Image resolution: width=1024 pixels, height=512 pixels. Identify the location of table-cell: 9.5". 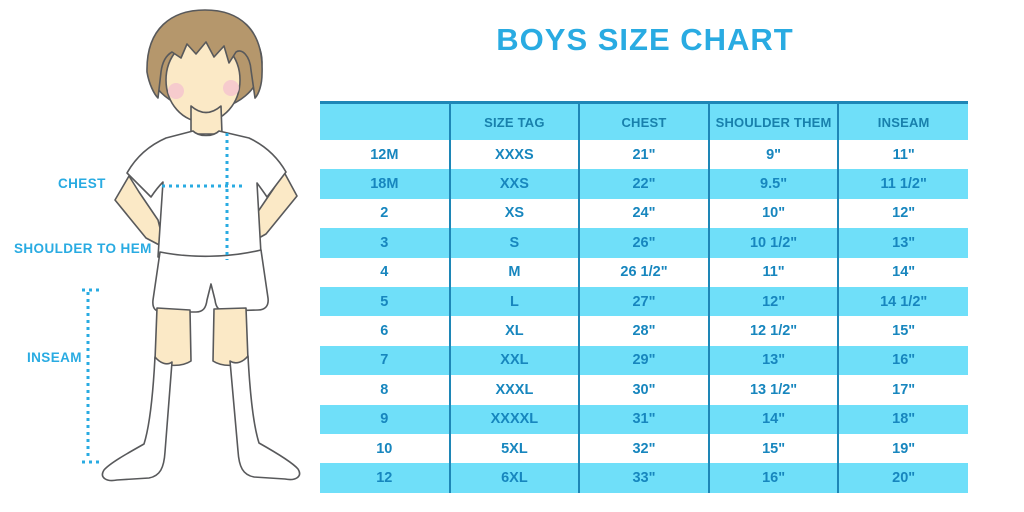
(773, 184).